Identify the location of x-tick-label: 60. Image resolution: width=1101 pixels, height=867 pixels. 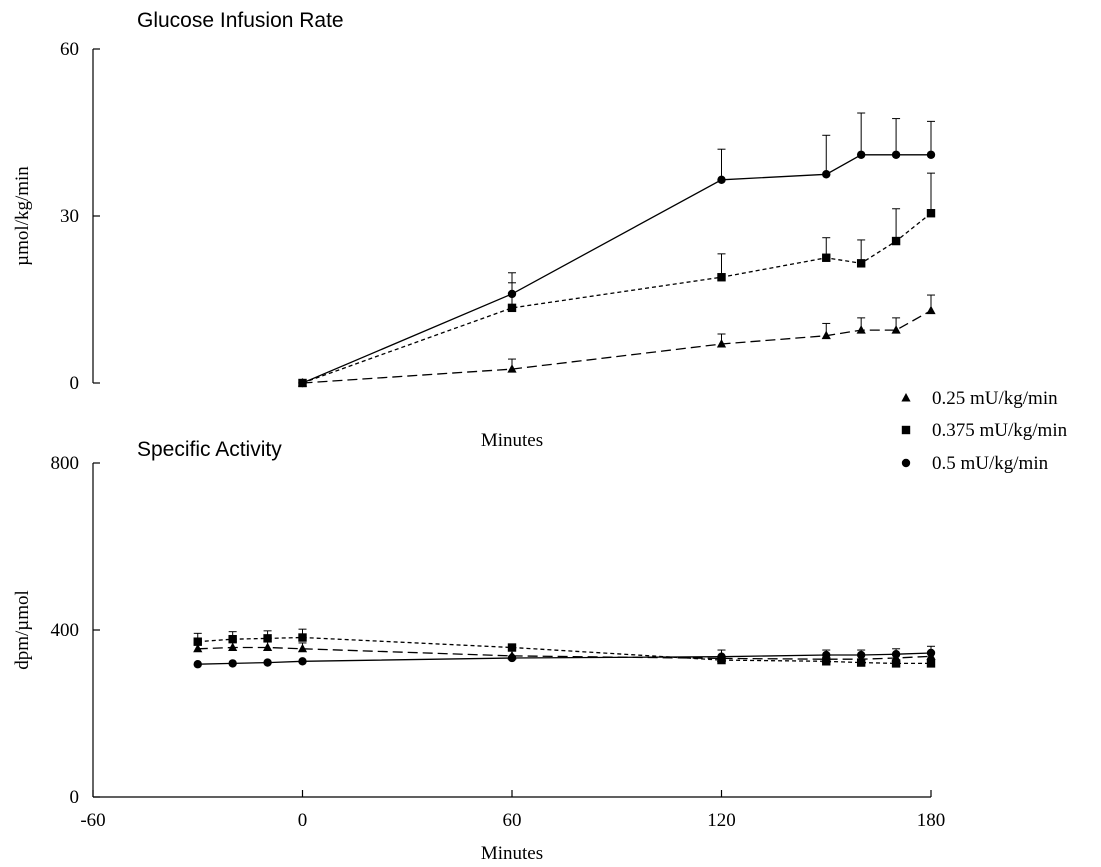
(512, 820).